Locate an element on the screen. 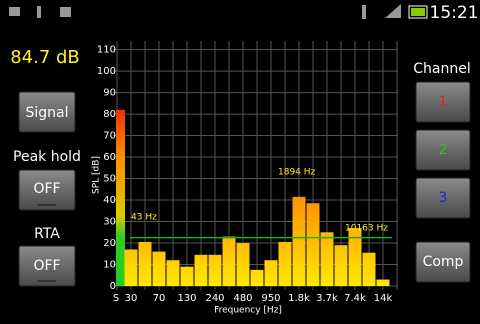  x-tick-label: 130 is located at coordinates (186, 298).